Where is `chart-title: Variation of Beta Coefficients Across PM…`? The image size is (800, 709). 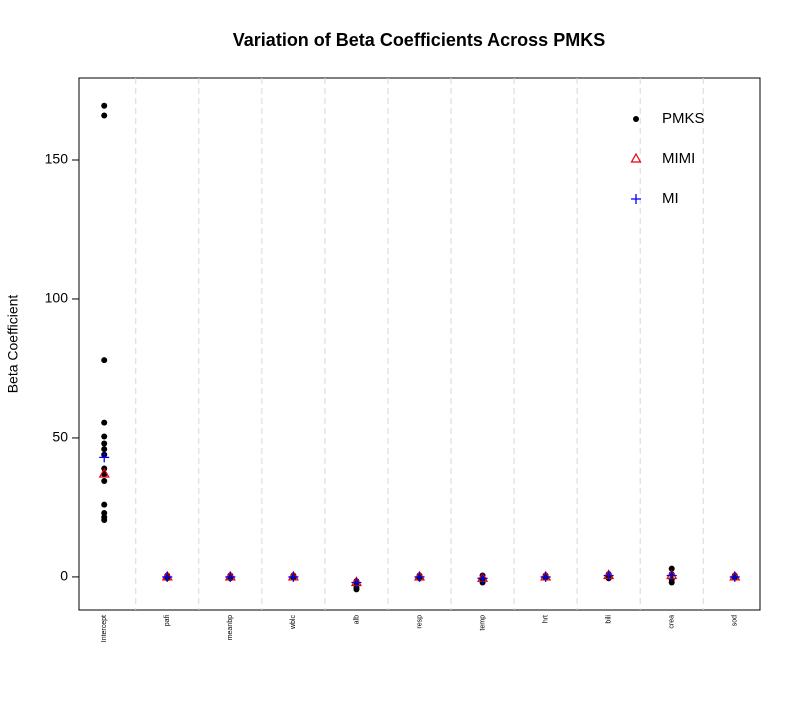
chart-title: Variation of Beta Coefficients Across PM… is located at coordinates (419, 40).